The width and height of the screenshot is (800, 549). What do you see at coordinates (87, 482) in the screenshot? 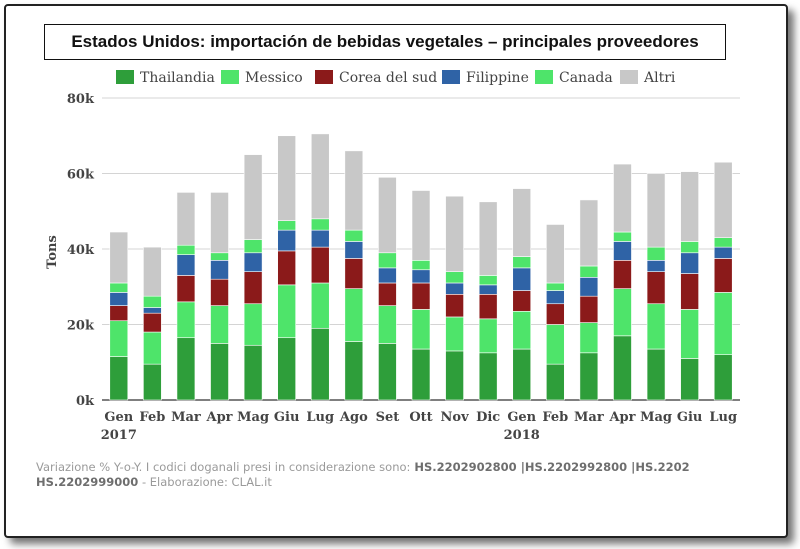
I see `footer-codes-2: HS.2202999000` at bounding box center [87, 482].